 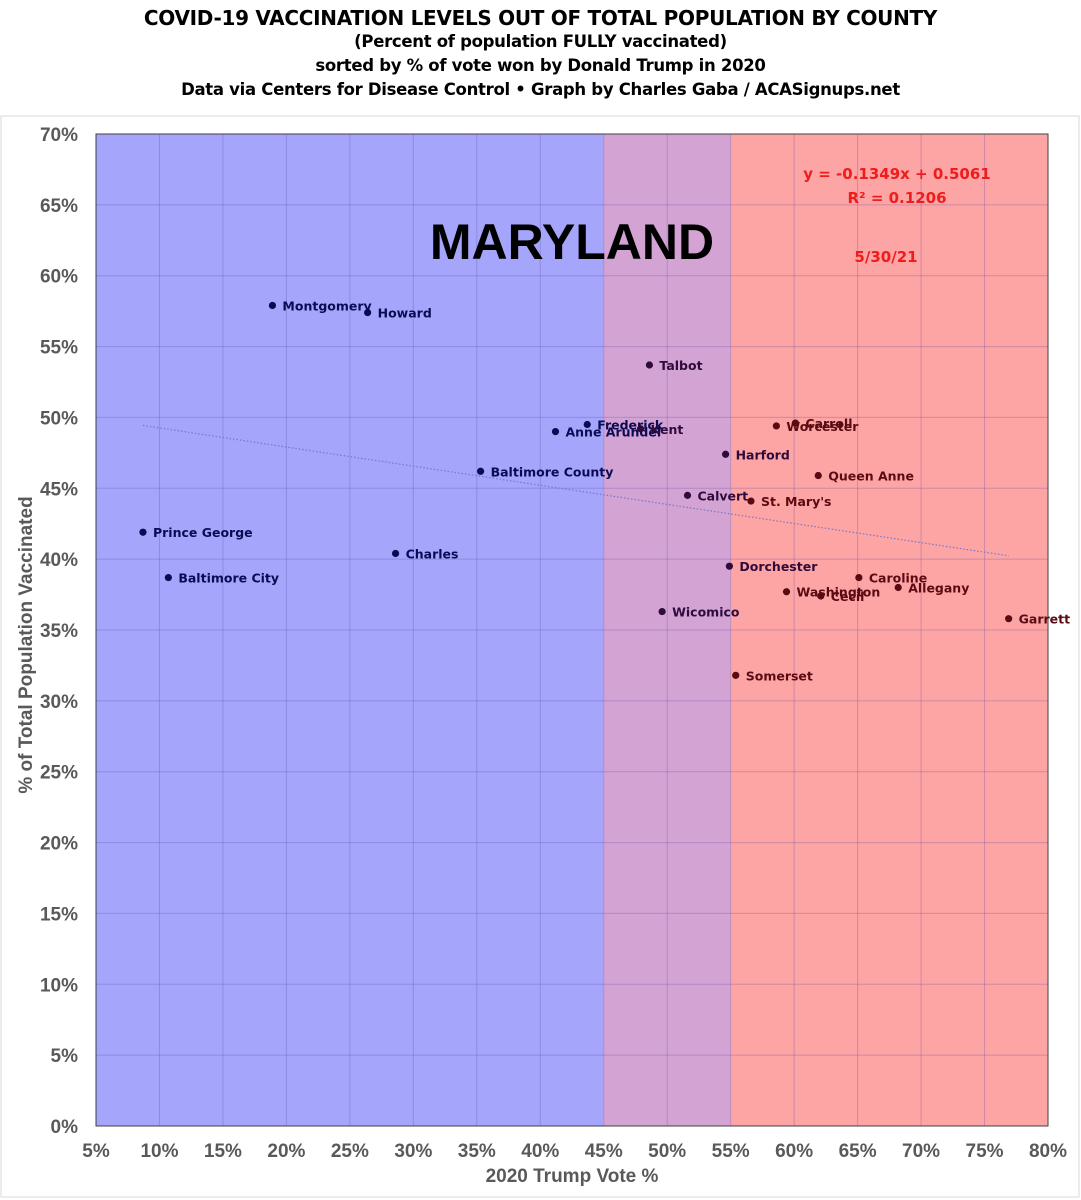 I want to click on y-tick-label: 25%, so click(x=59, y=773).